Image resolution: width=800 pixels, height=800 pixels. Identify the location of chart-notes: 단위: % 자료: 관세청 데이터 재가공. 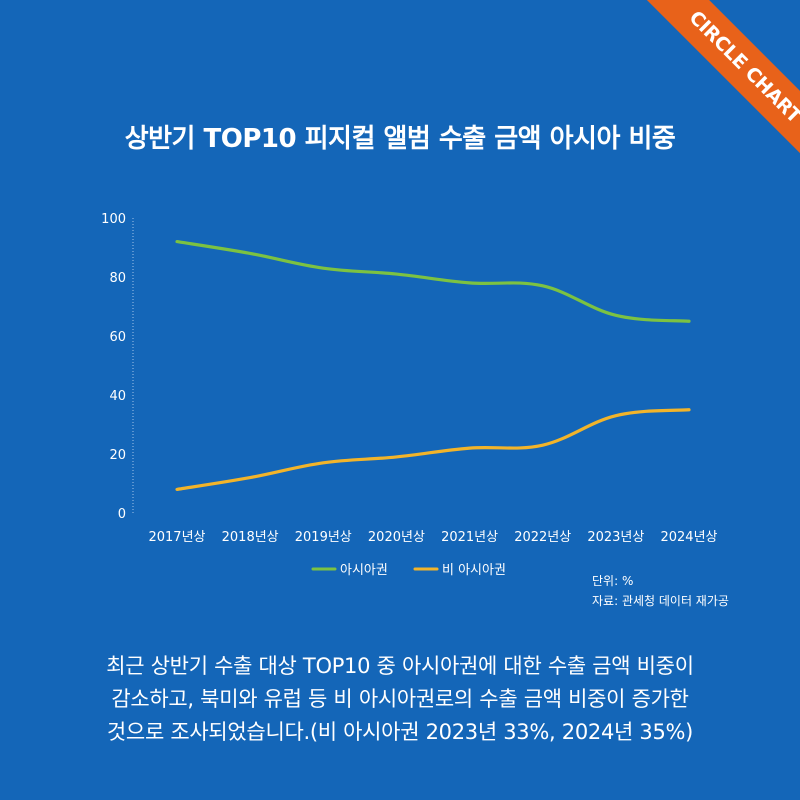
(660, 591).